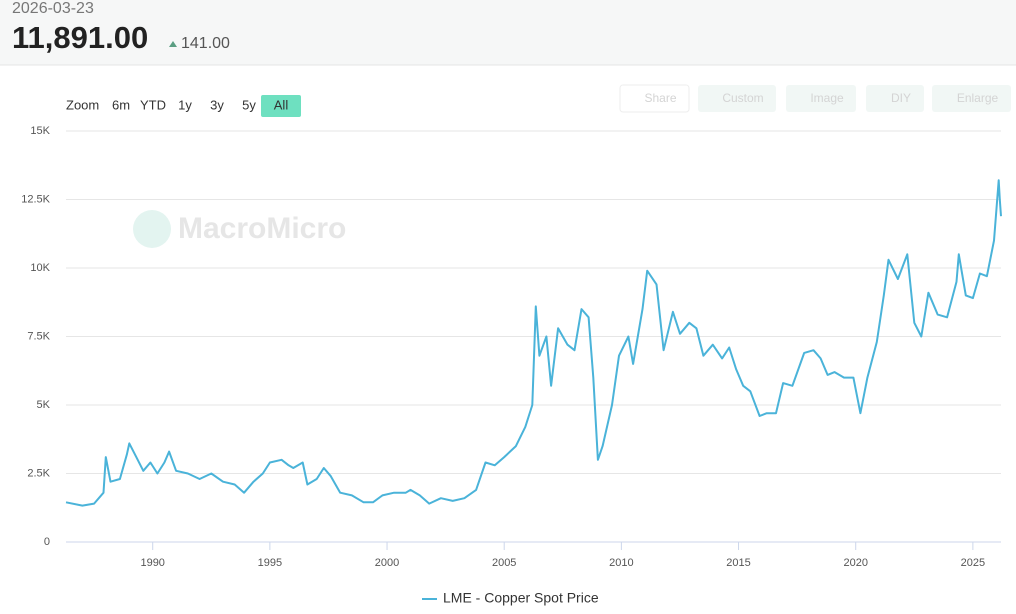 The height and width of the screenshot is (614, 1016). I want to click on y-tick-label: 15K, so click(40, 131).